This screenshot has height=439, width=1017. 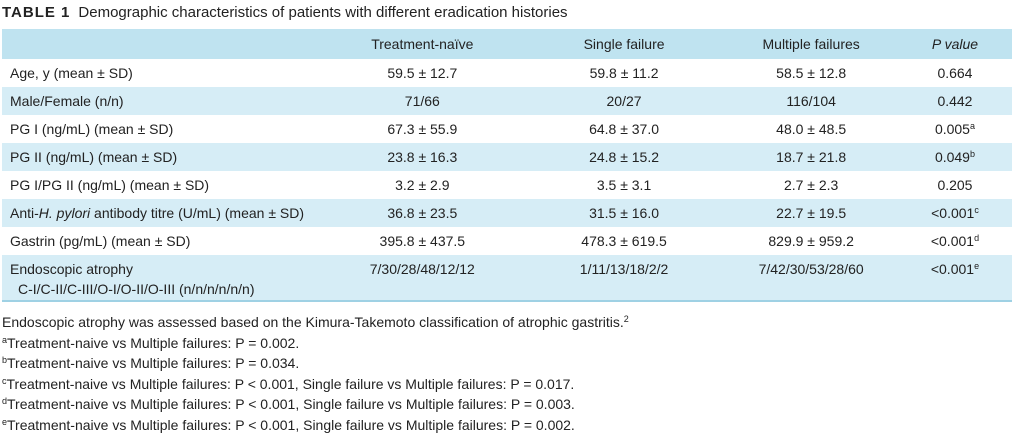 What do you see at coordinates (197, 213) in the screenshot?
I see `row-label-suffix: antibody titre (U/mL) (mean ± SD)` at bounding box center [197, 213].